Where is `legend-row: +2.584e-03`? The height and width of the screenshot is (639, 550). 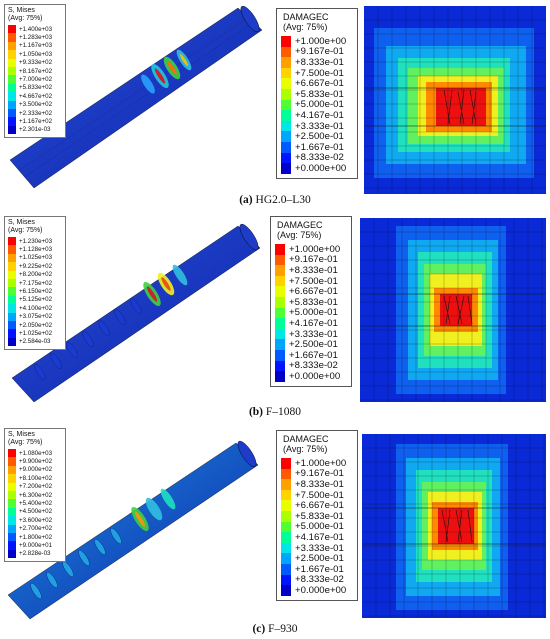
legend-row: +2.584e-03 is located at coordinates (35, 342).